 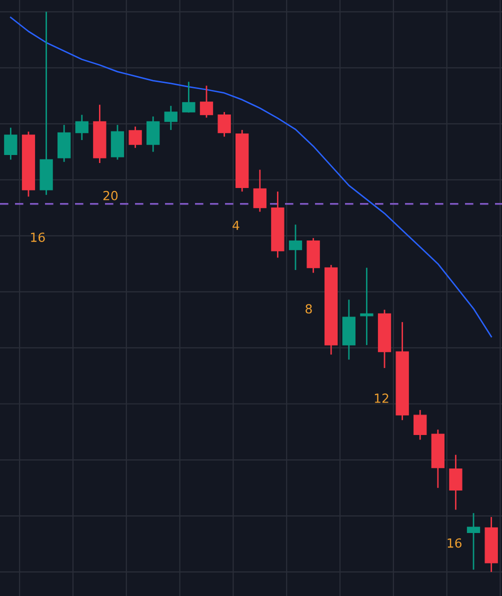 What do you see at coordinates (110, 195) in the screenshot?
I see `annotation: 20` at bounding box center [110, 195].